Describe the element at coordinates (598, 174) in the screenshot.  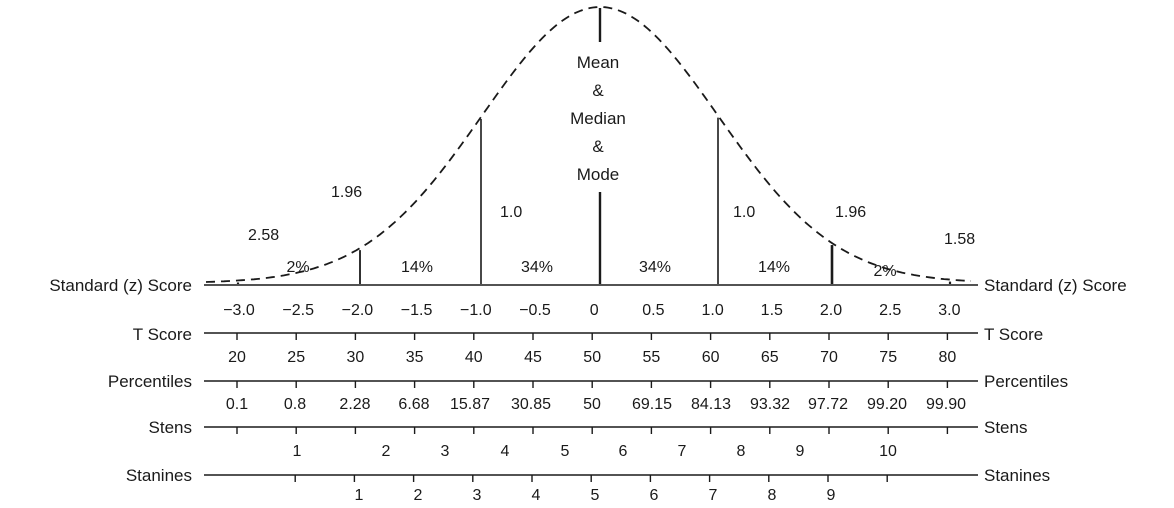
I see `mode-label: Mode` at that location.